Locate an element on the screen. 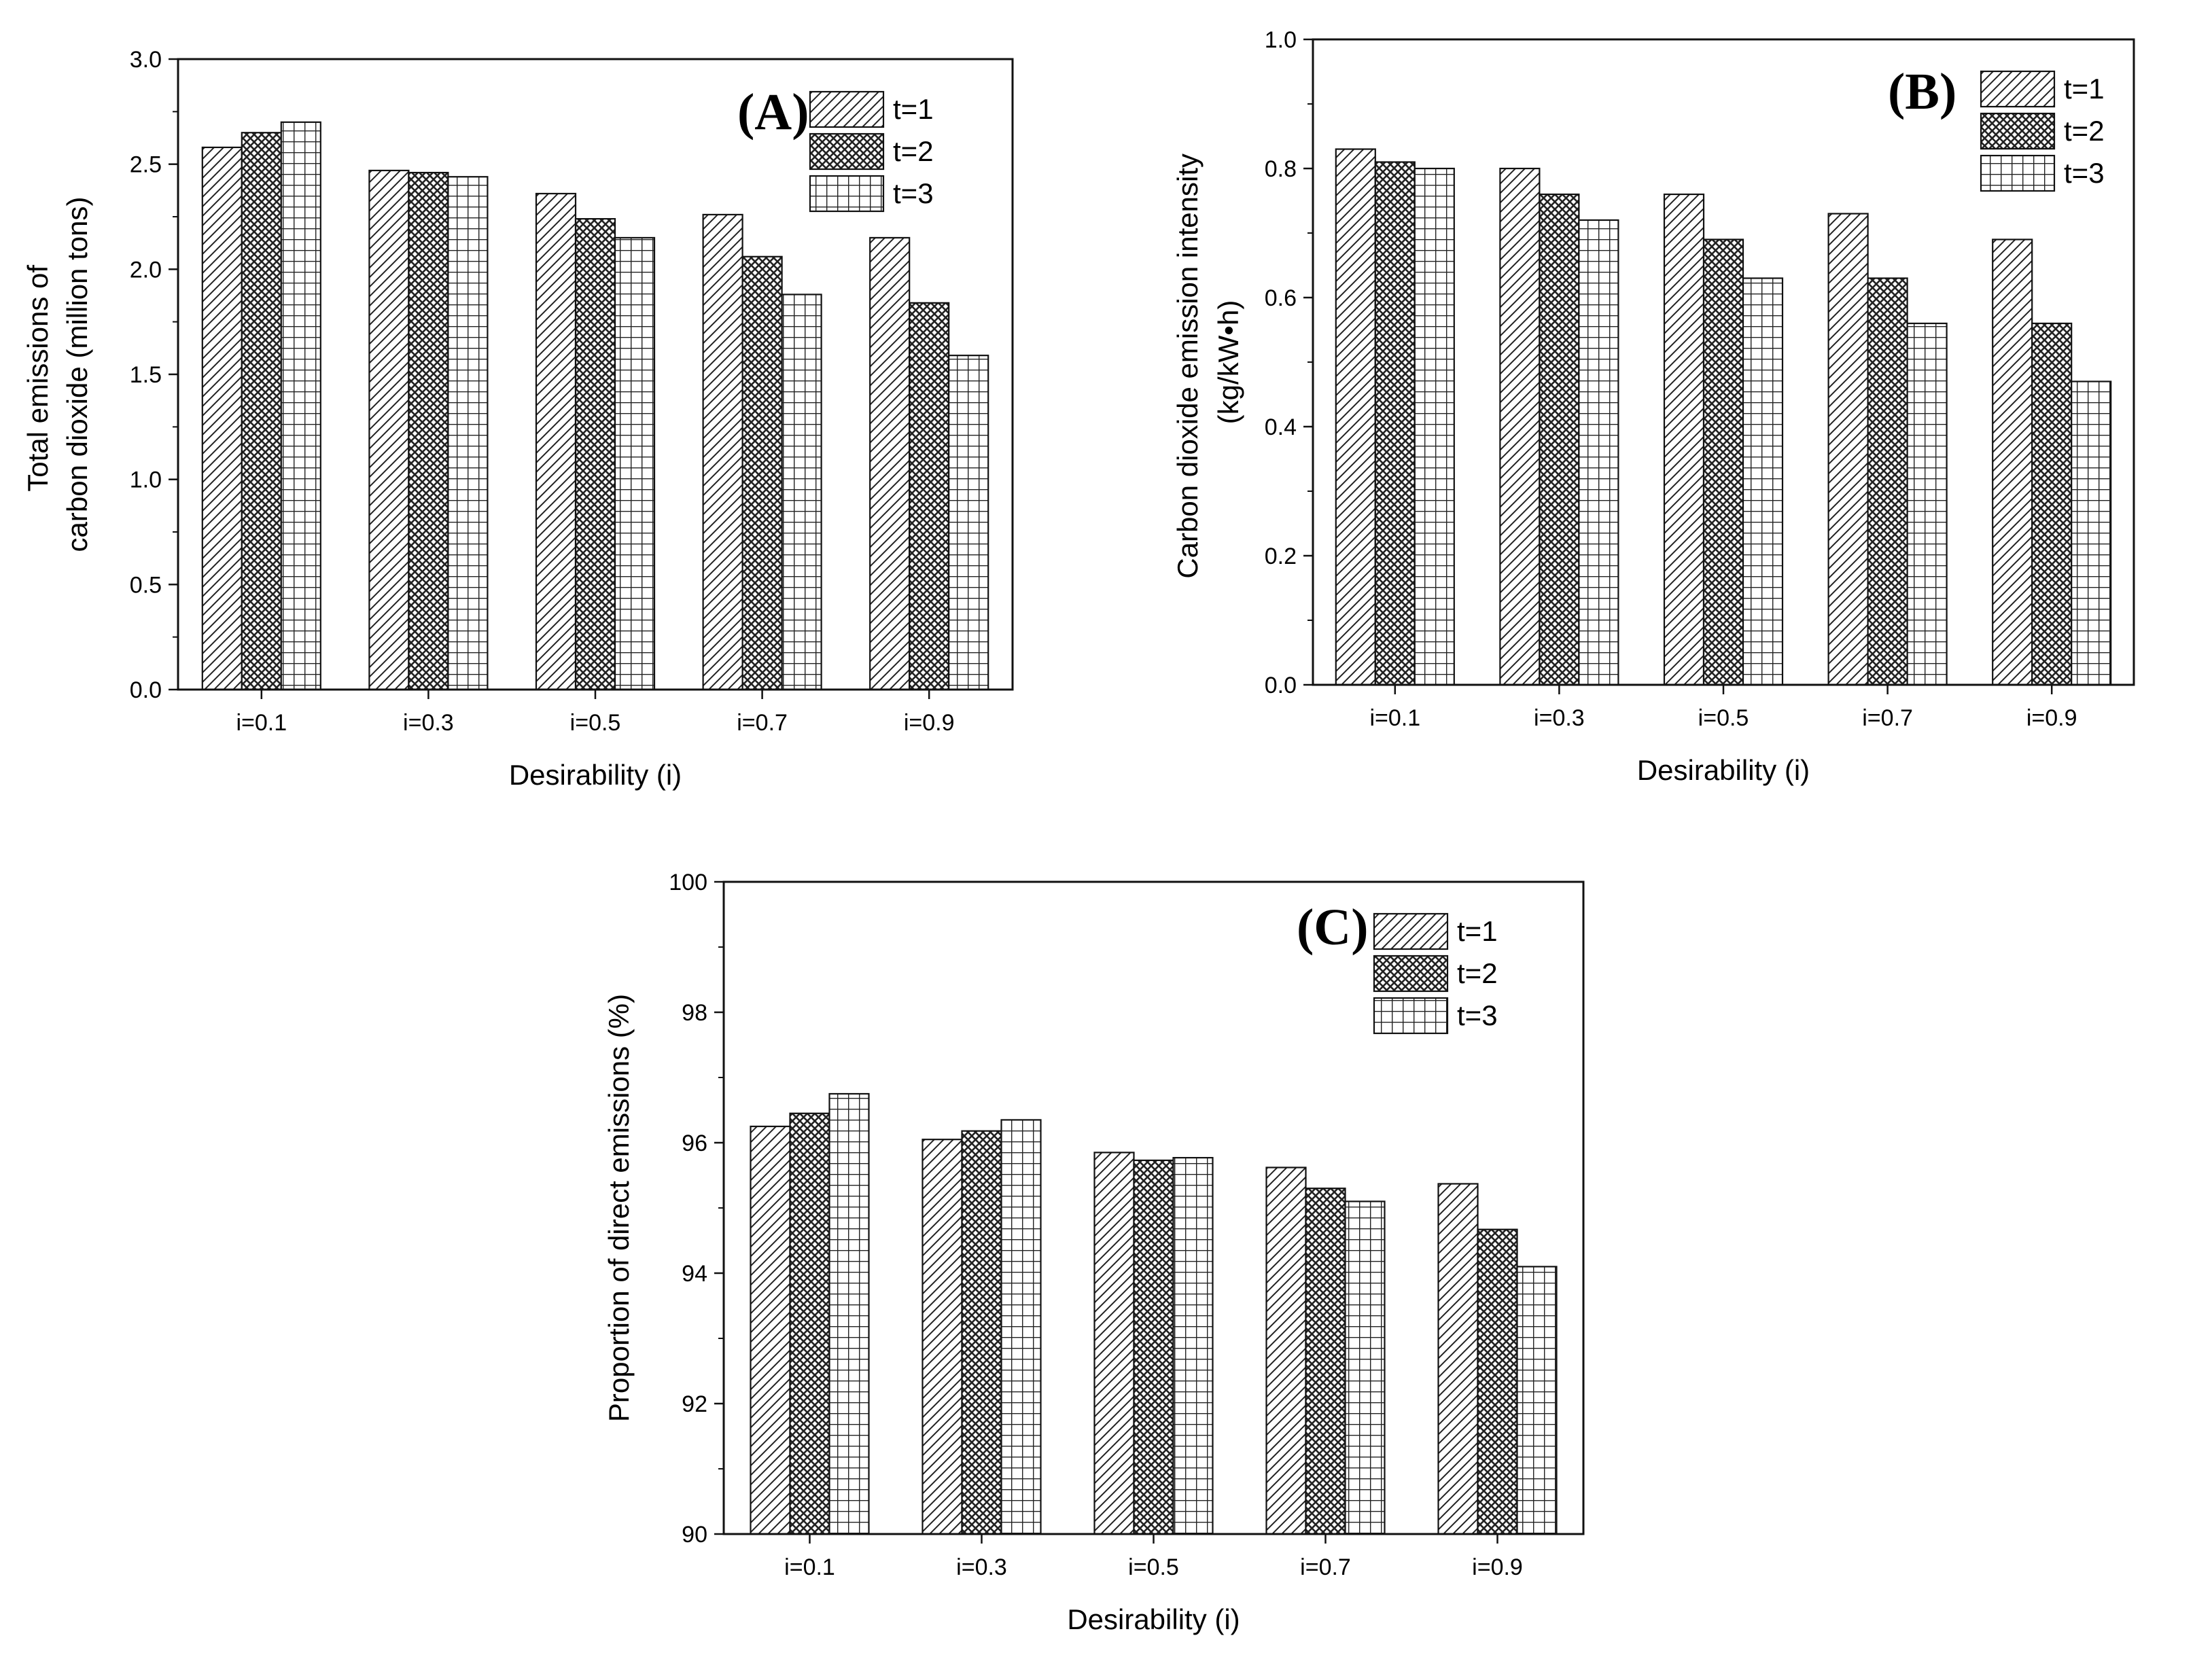 Image resolution: width=2212 pixels, height=1657 pixels. panel-c-y-tick-label: 98 is located at coordinates (694, 1013).